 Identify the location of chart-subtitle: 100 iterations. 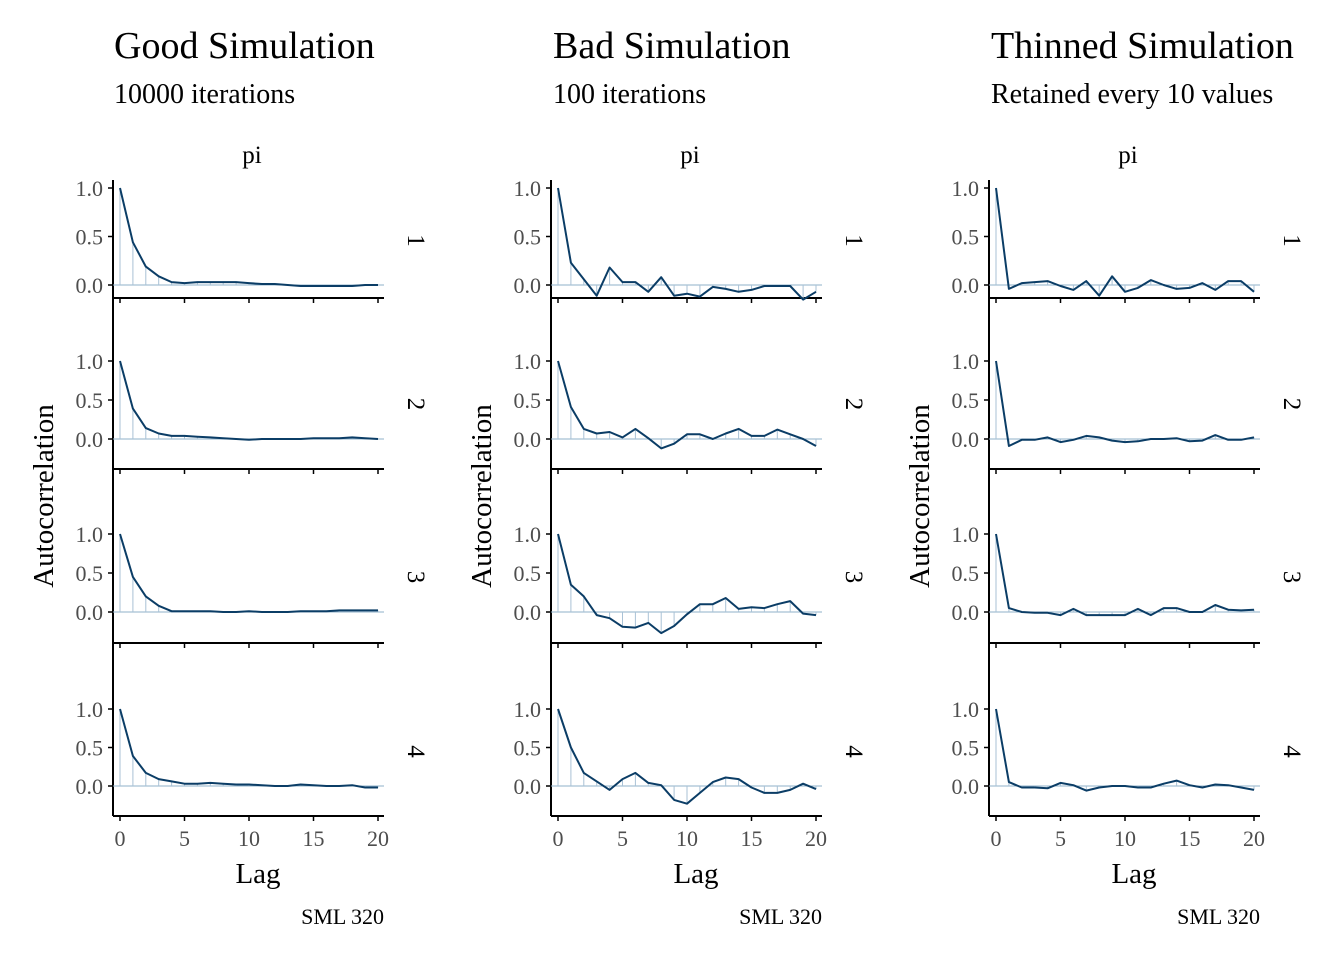
(629, 94).